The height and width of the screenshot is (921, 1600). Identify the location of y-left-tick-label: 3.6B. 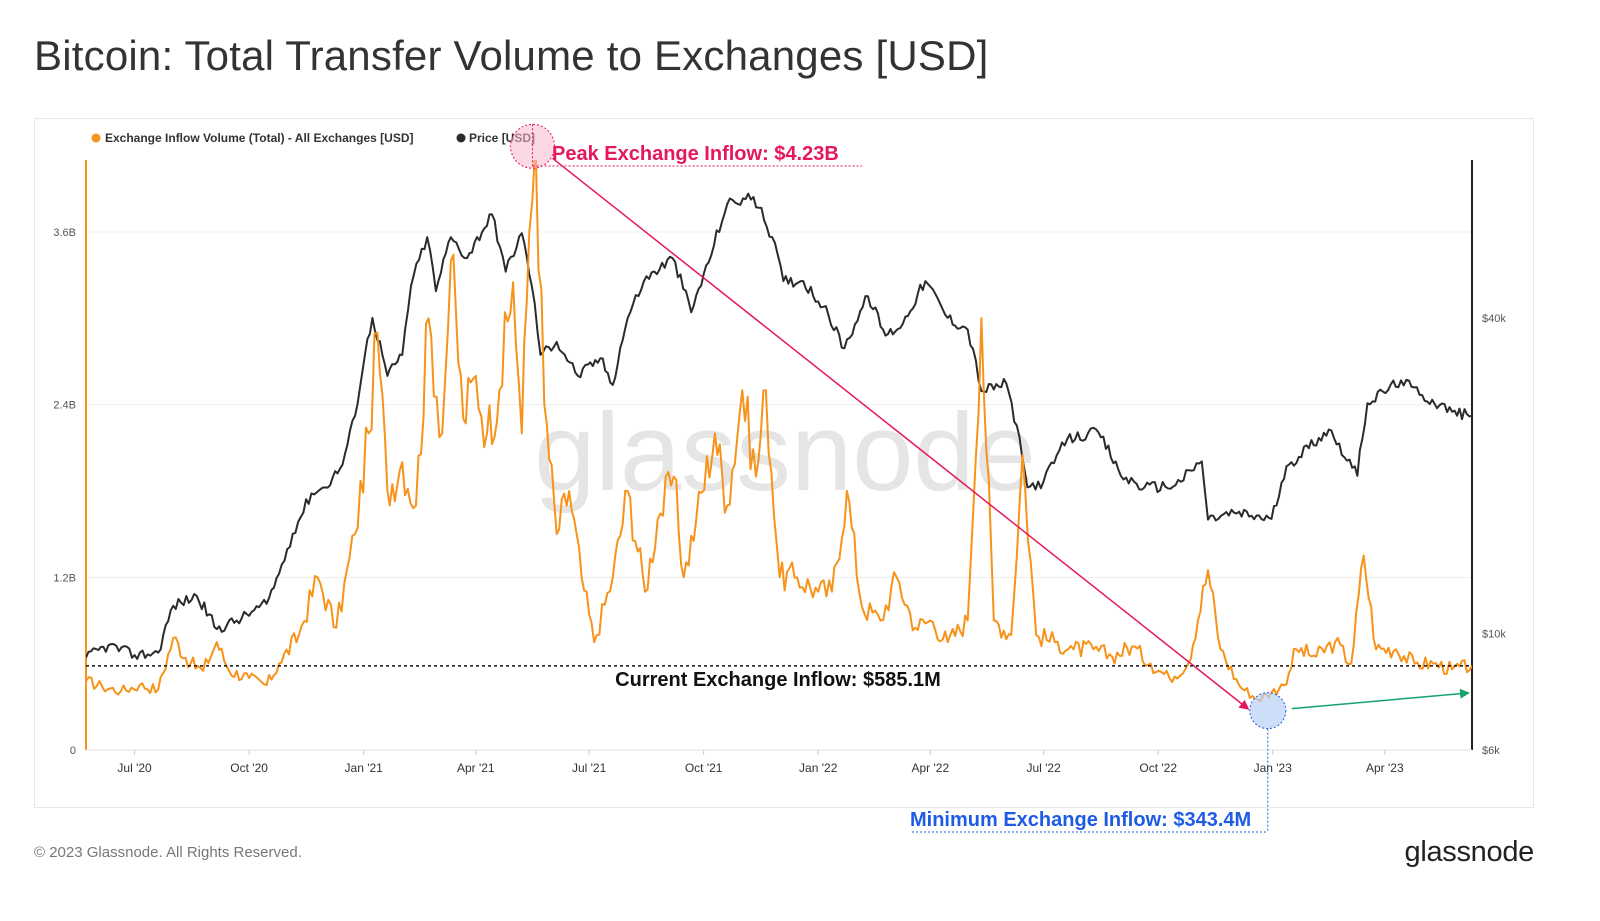
(64, 233).